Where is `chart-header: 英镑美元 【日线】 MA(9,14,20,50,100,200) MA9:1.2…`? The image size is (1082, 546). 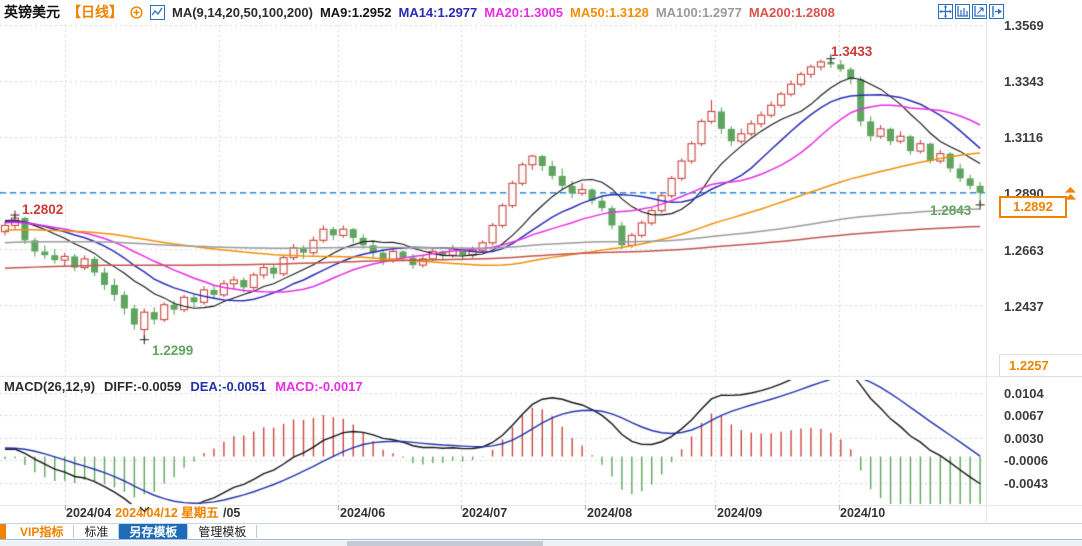 chart-header: 英镑美元 【日线】 MA(9,14,20,50,100,200) MA9:1.2… is located at coordinates (419, 12).